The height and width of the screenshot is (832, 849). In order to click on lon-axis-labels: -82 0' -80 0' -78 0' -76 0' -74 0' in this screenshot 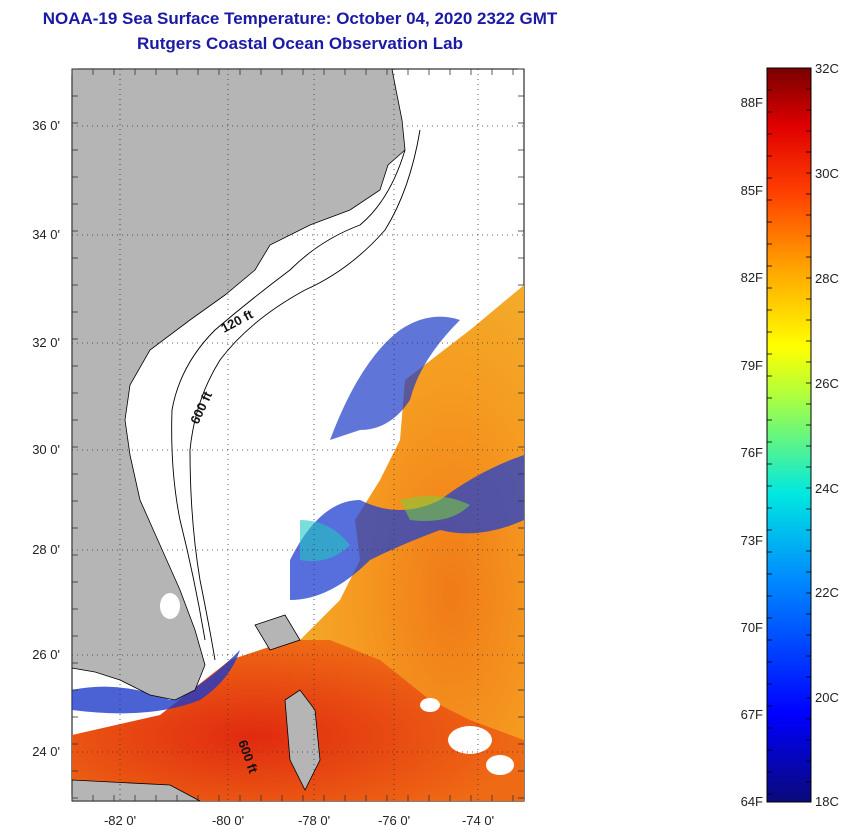, I will do `click(299, 820)`.